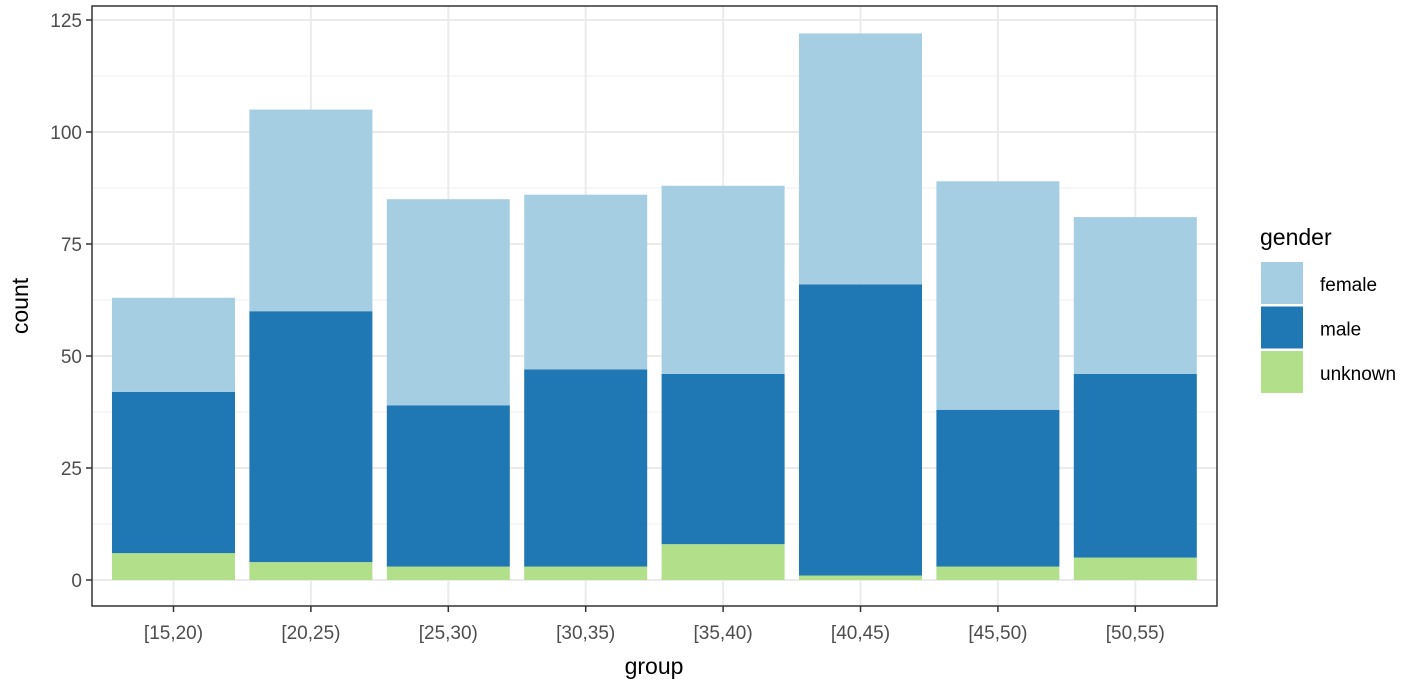 The image size is (1418, 686). I want to click on legend-swatch-male, so click(1282, 327).